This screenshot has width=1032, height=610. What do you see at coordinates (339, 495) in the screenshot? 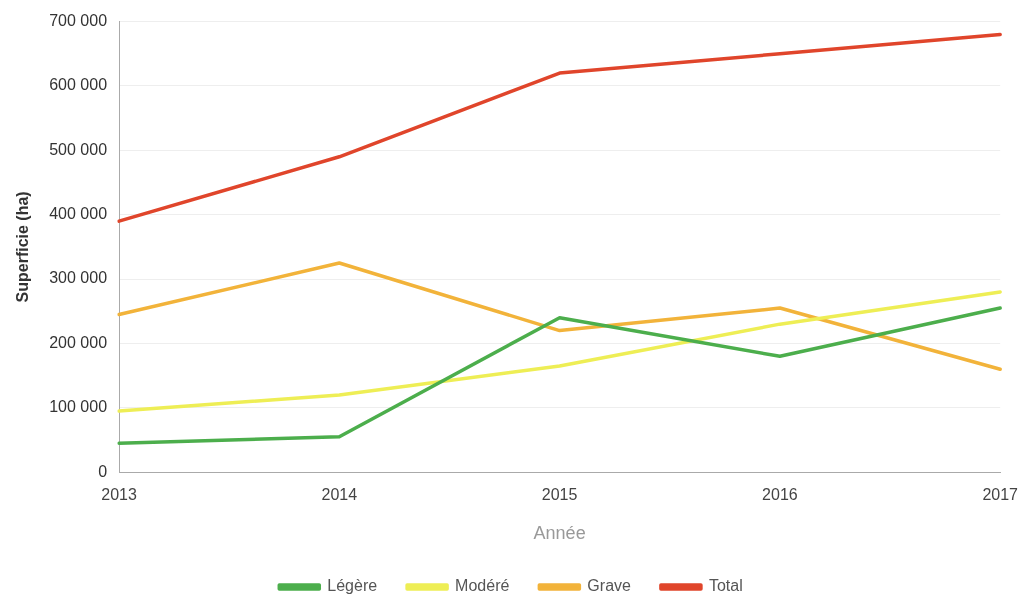
I see `x-tick-label: 2014` at bounding box center [339, 495].